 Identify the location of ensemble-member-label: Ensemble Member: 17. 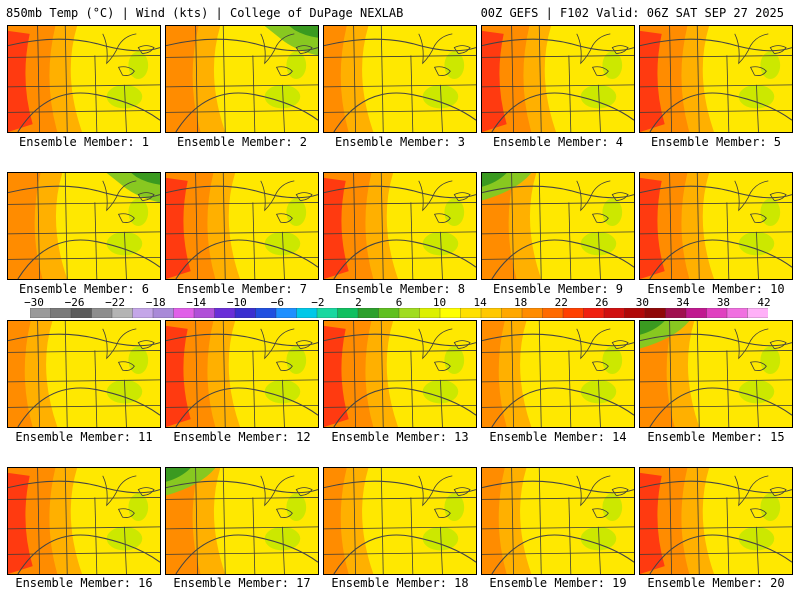
(242, 583).